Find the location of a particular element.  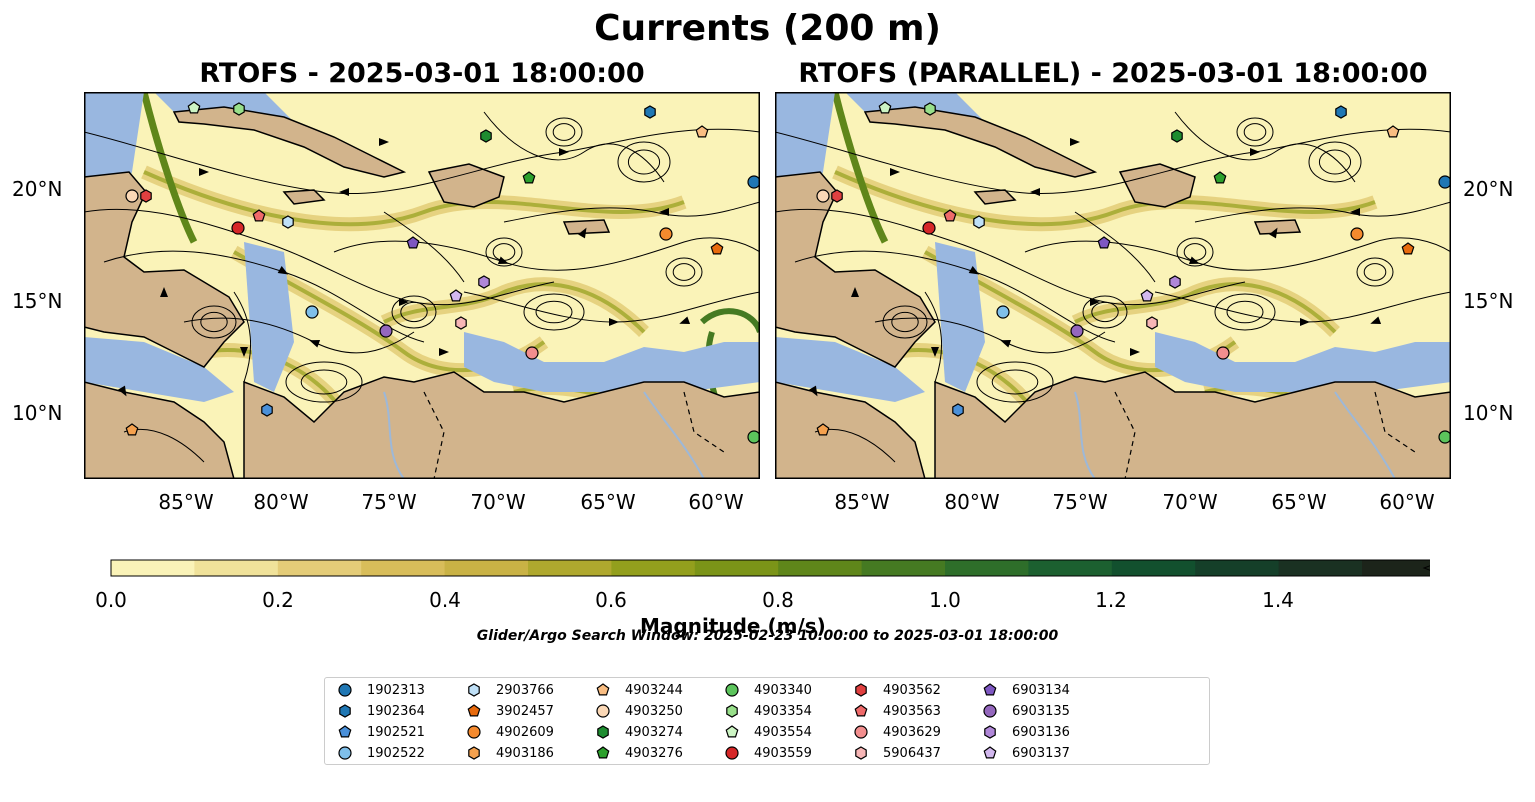

legend-entry: 6903136 is located at coordinates (1025, 732).